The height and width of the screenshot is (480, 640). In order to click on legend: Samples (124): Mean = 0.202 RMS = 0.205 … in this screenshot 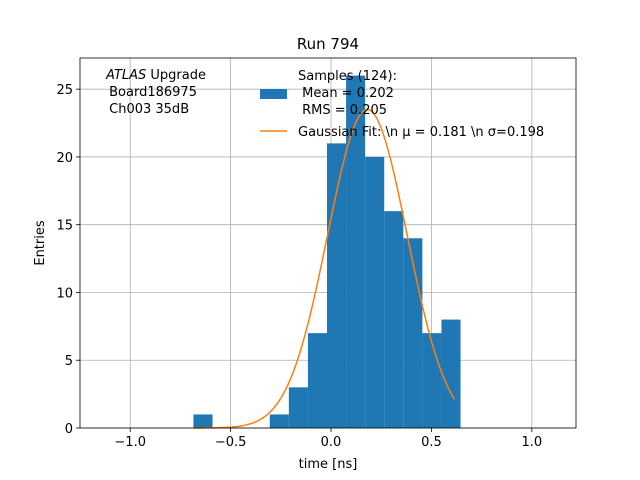, I will do `click(402, 104)`.